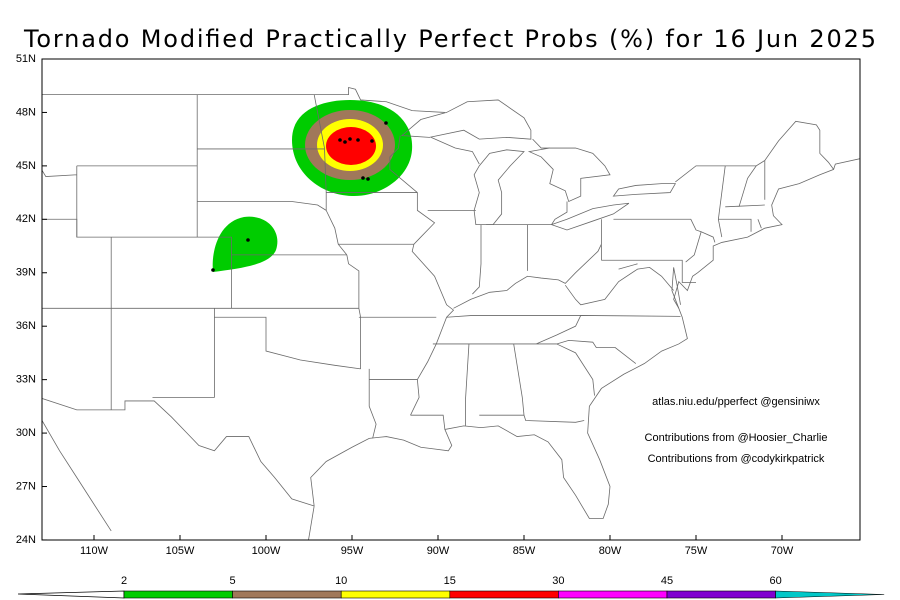 Image resolution: width=900 pixels, height=600 pixels. I want to click on colorbar-label: 15, so click(450, 581).